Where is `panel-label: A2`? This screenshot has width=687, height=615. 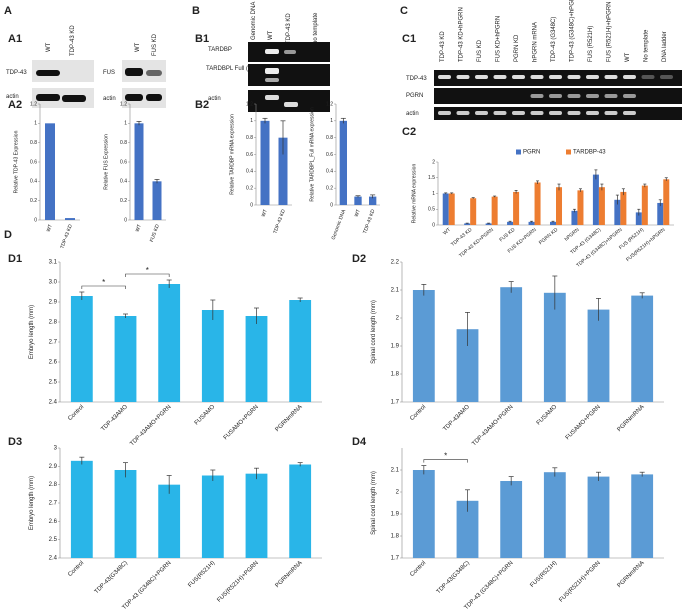 panel-label: A2 is located at coordinates (15, 105).